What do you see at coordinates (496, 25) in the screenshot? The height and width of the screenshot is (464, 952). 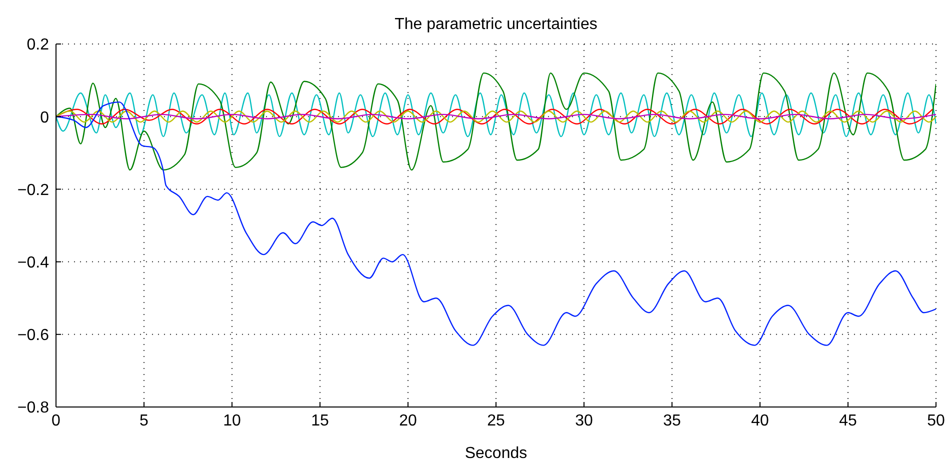 I see `chart-title: The parametric uncertainties` at bounding box center [496, 25].